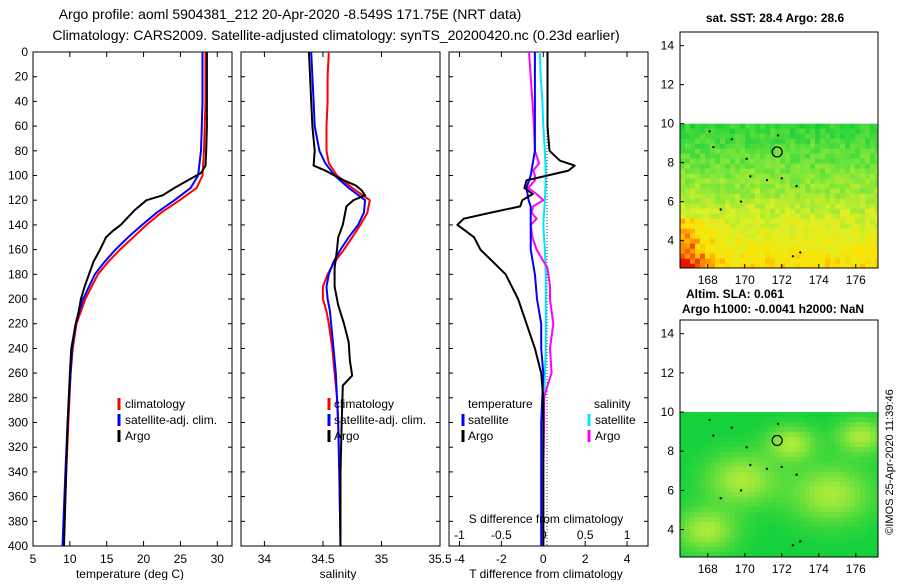  I want to click on sla-map-frame, so click(779, 438).